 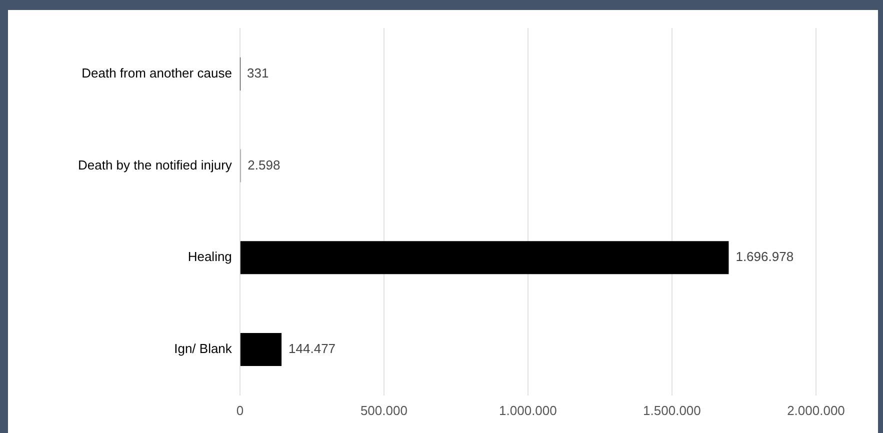 What do you see at coordinates (157, 73) in the screenshot?
I see `y-tick-label: Death from another cause` at bounding box center [157, 73].